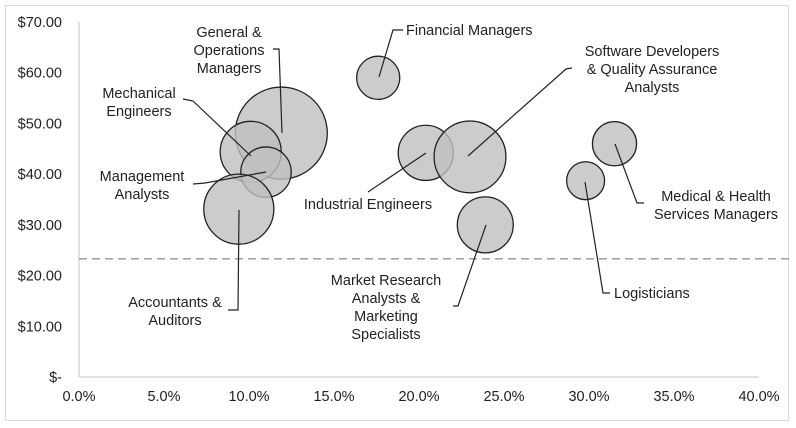 The image size is (796, 428). I want to click on data-label: General &, so click(229, 33).